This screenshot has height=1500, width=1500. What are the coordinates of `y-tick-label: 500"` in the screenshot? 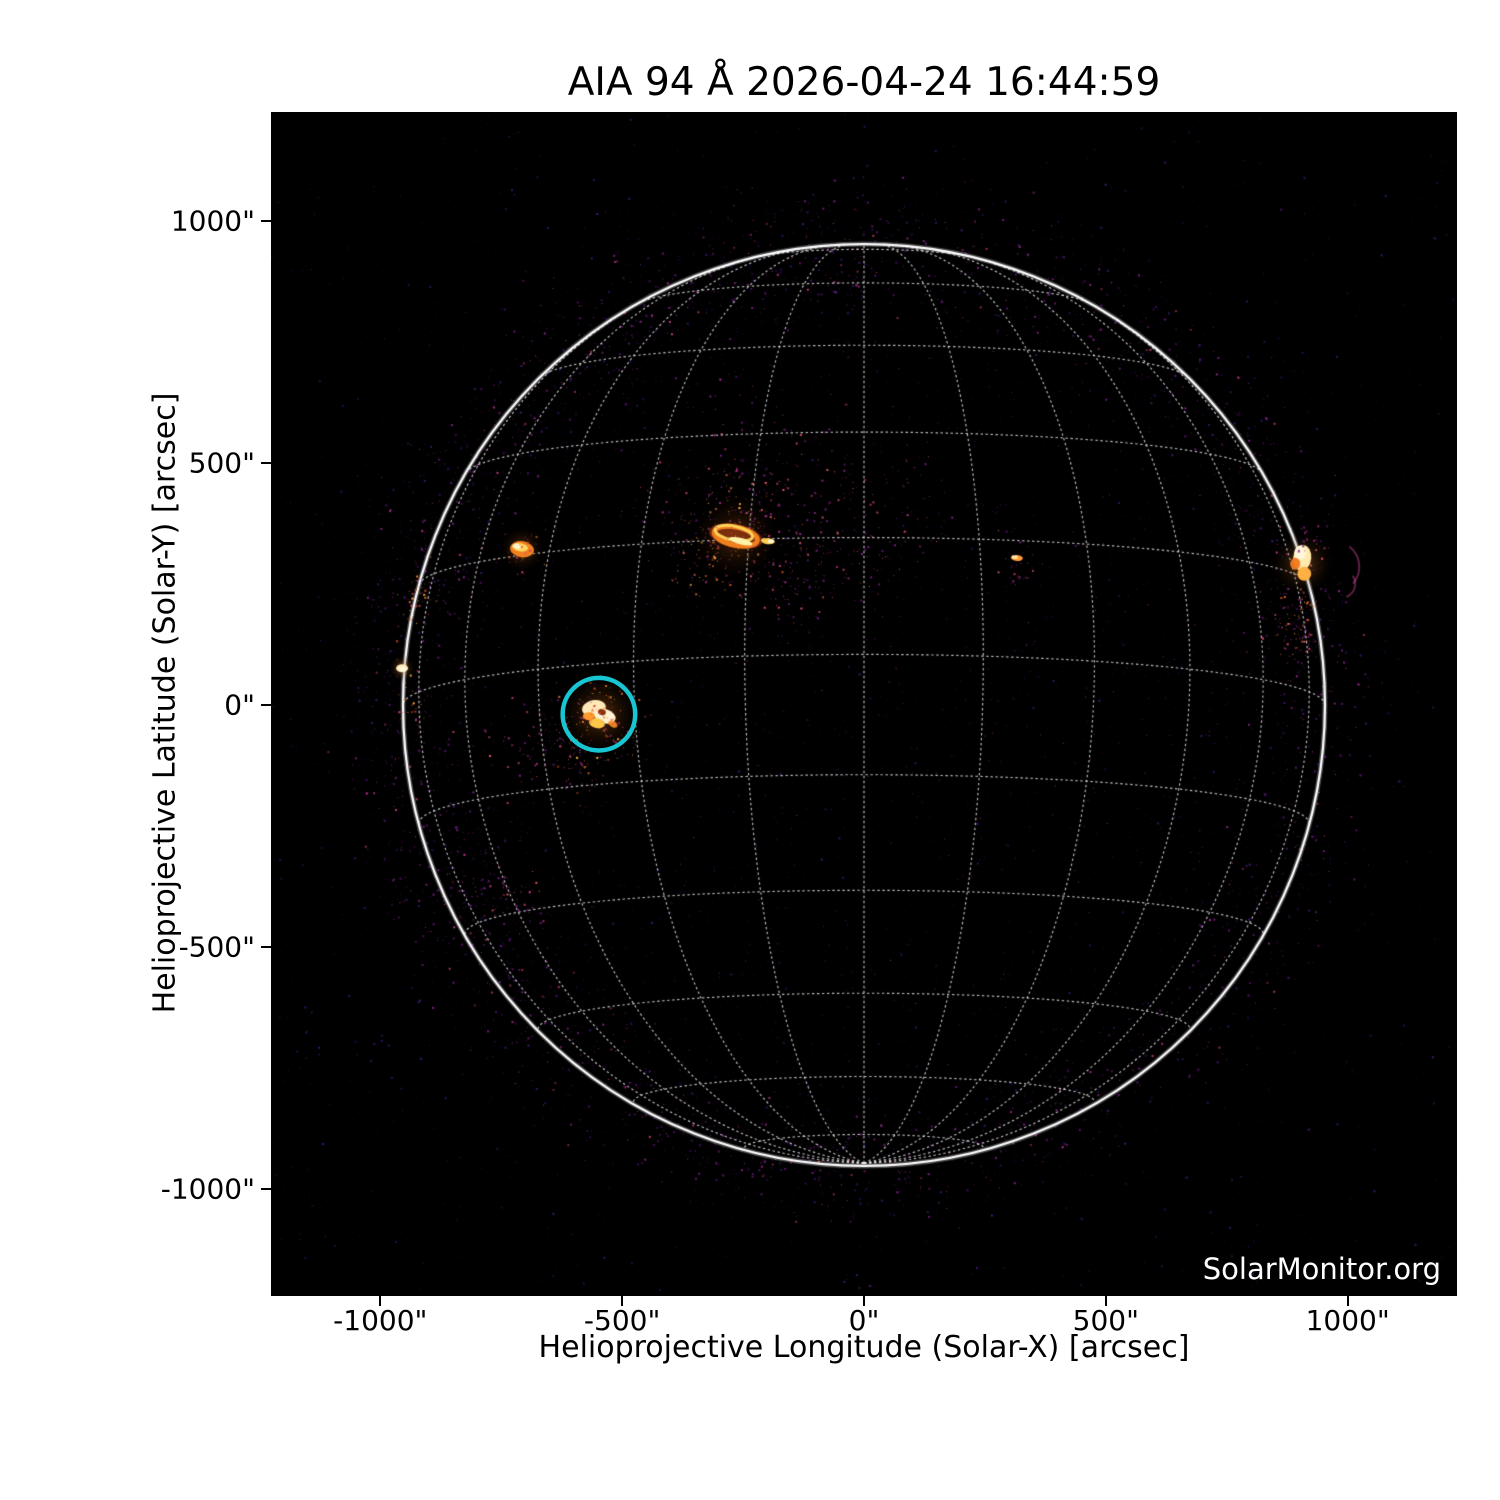 It's located at (221, 463).